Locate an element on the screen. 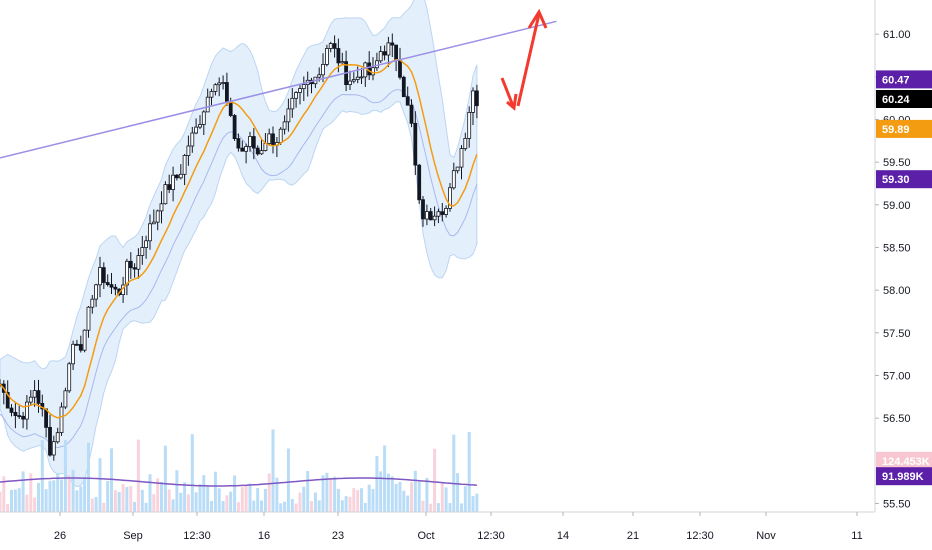  y-tick-label: 61.00 is located at coordinates (897, 35).